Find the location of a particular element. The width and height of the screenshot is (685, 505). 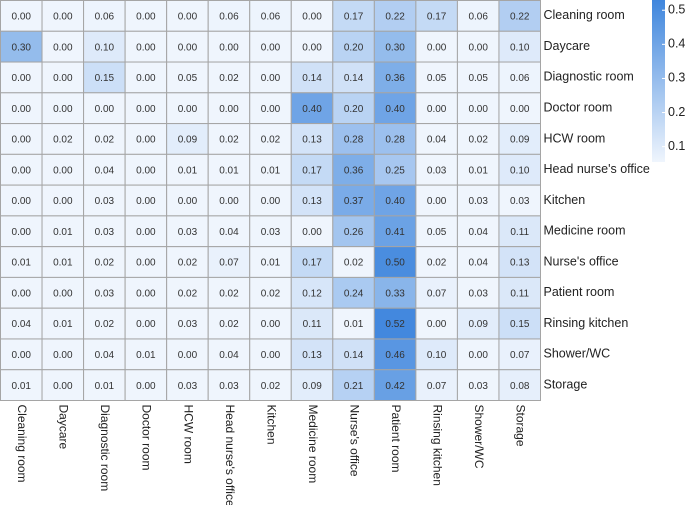

cell-label: 0.22 is located at coordinates (395, 17).